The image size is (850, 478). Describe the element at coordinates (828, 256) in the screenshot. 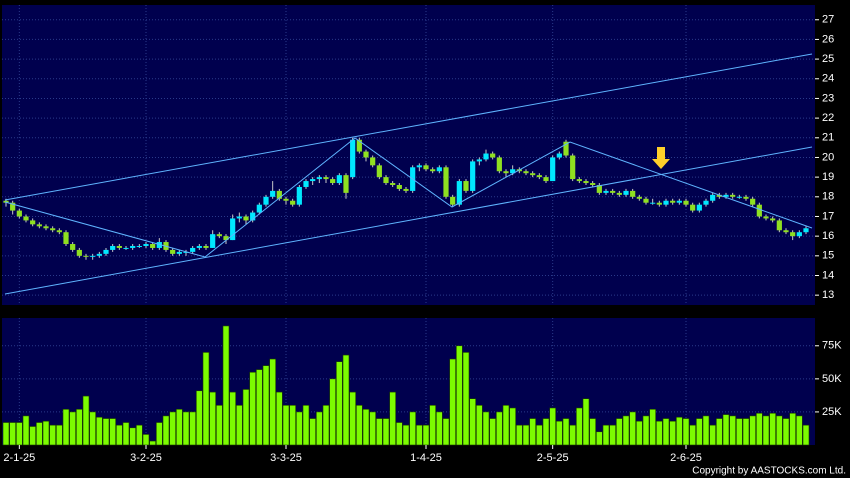

I see `y-tick-label: 15` at that location.